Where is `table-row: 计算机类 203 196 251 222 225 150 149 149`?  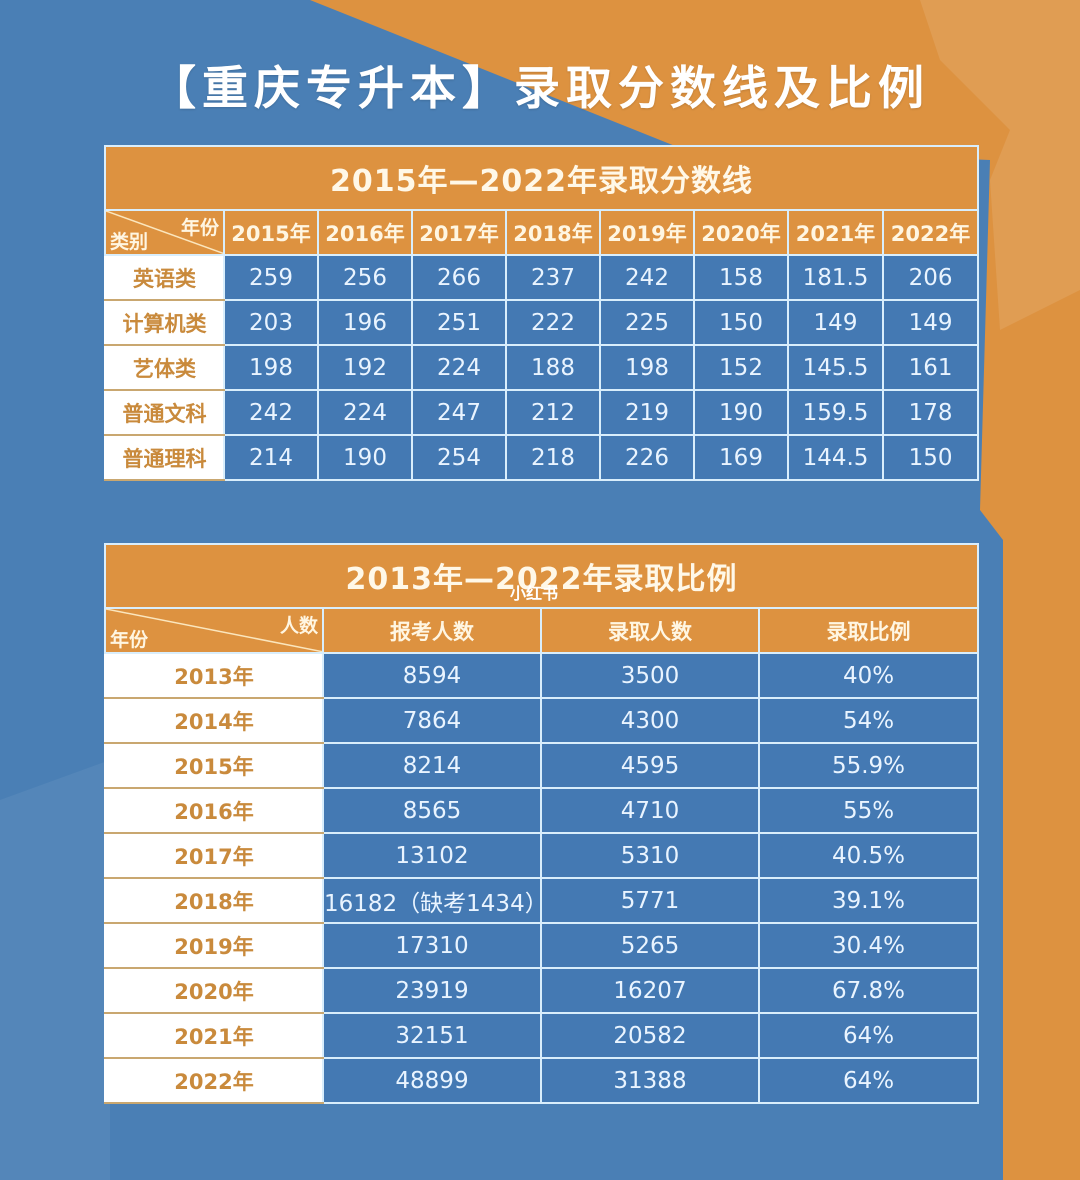
table-row: 计算机类 203 196 251 222 225 150 149 149 is located at coordinates (542, 322).